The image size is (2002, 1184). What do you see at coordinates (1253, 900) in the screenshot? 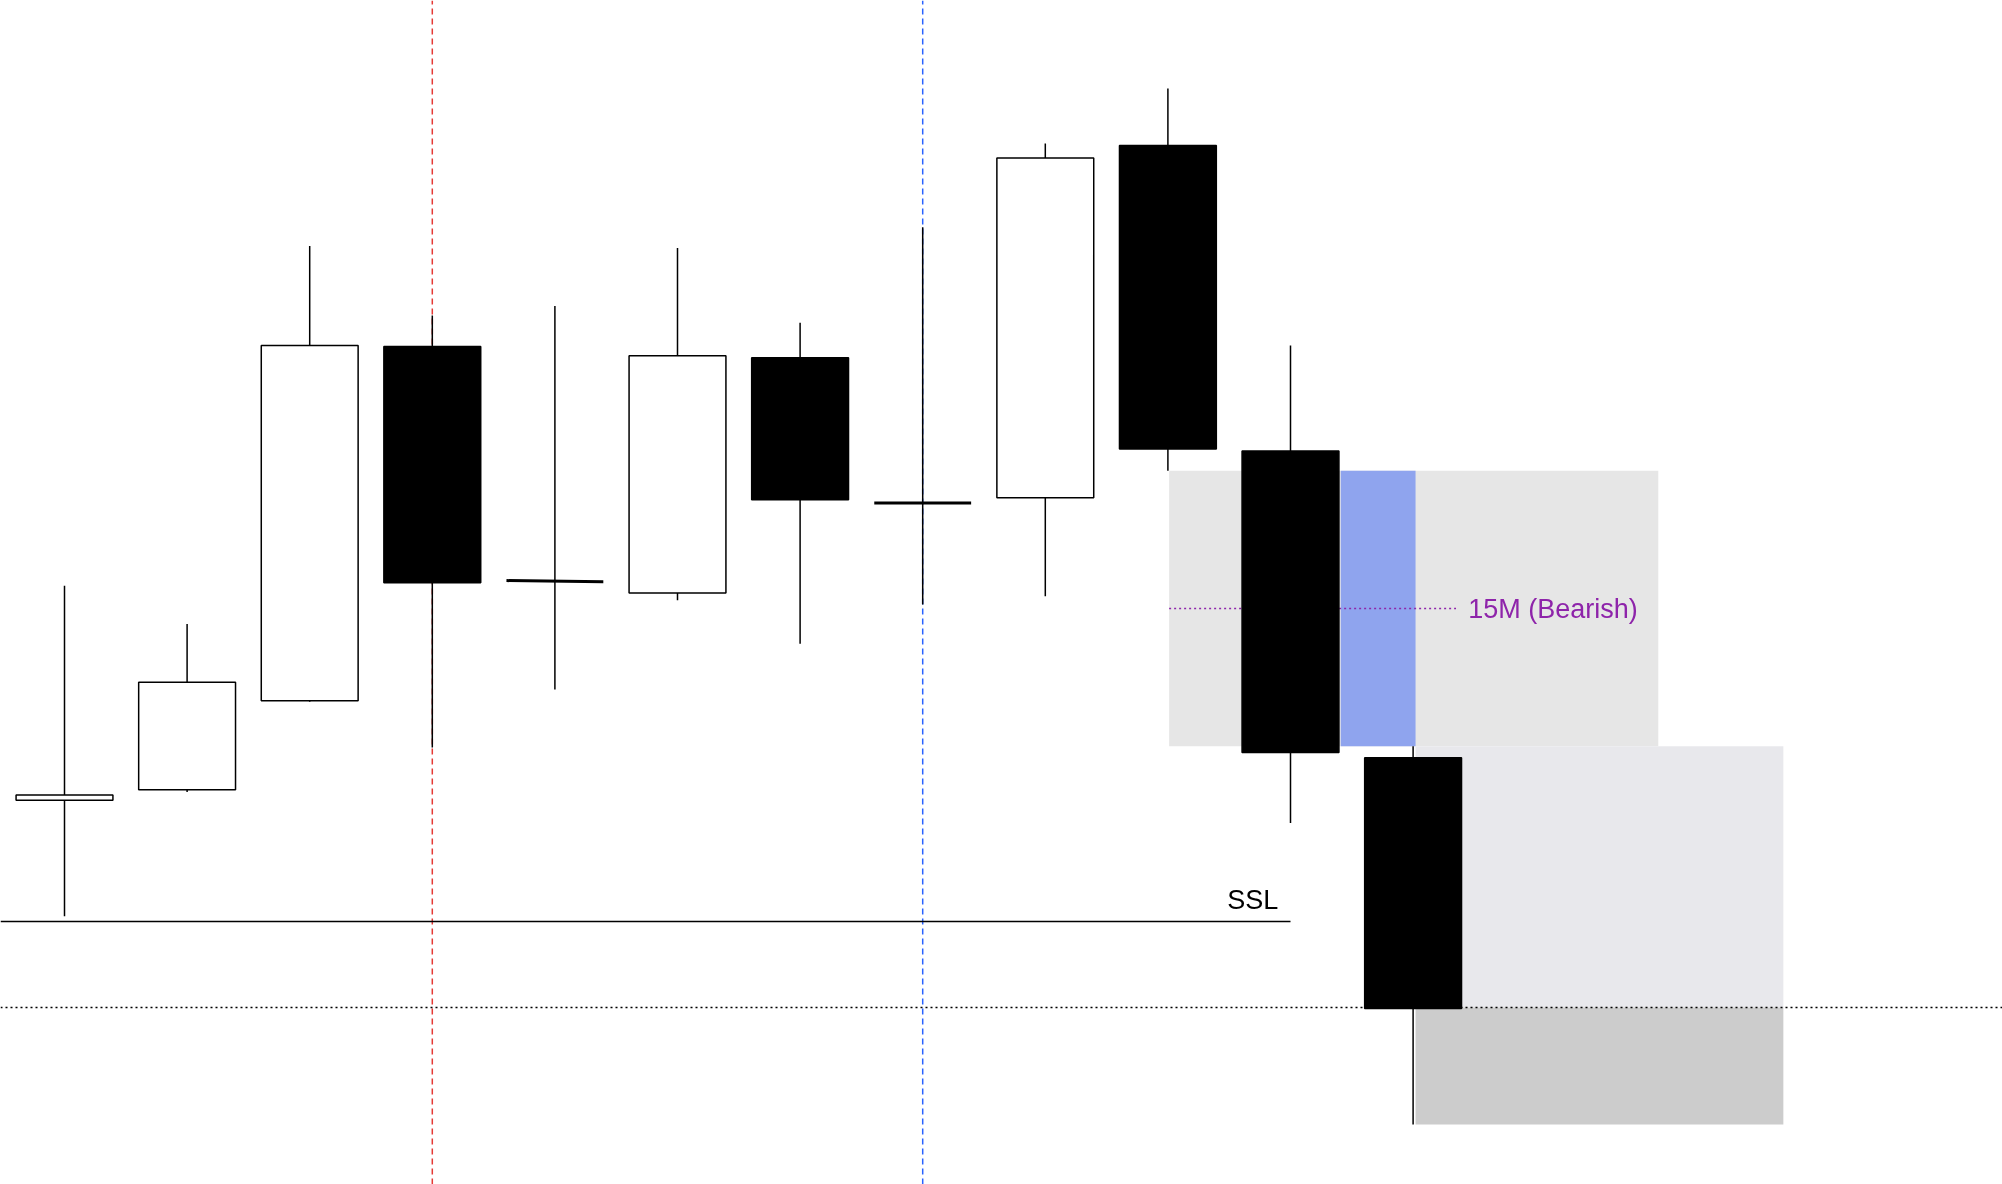
I see `ref-line-label: SSL` at bounding box center [1253, 900].